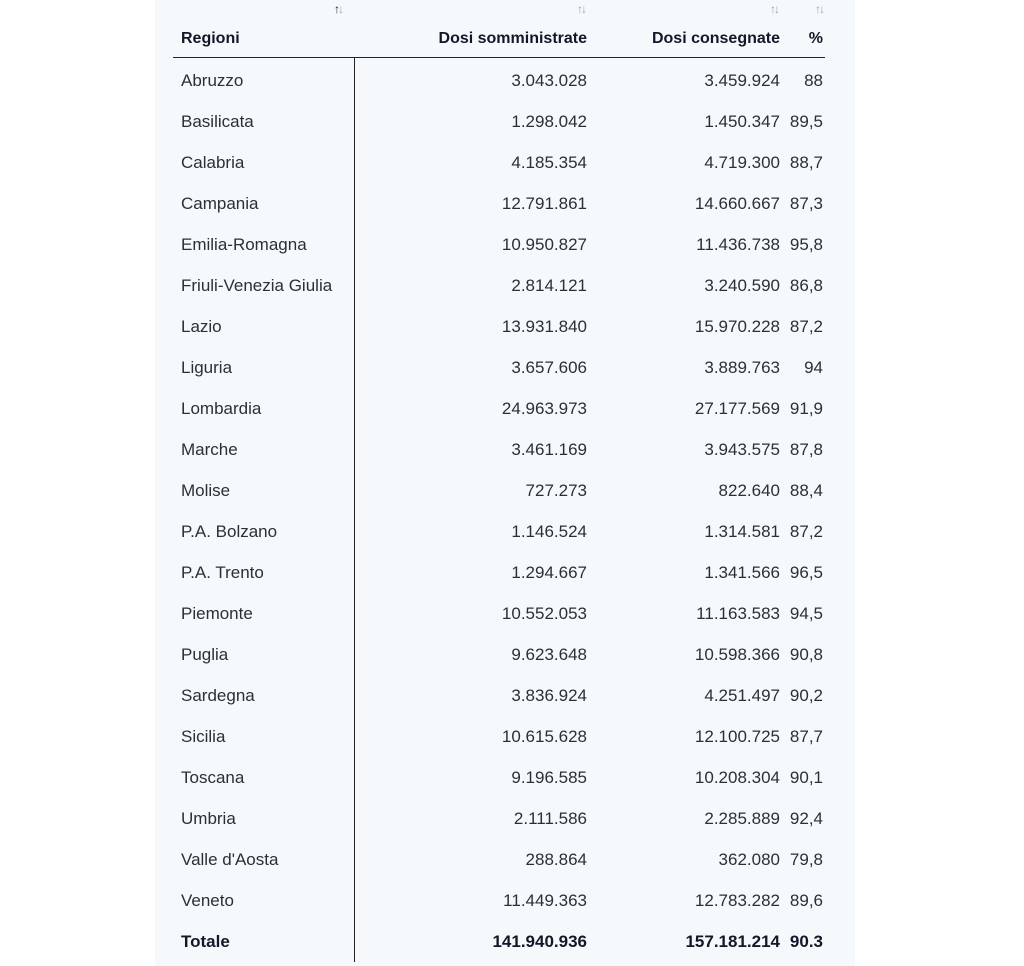 This screenshot has width=1024, height=966. I want to click on cell-total-delivered: 157.181.214, so click(732, 941).